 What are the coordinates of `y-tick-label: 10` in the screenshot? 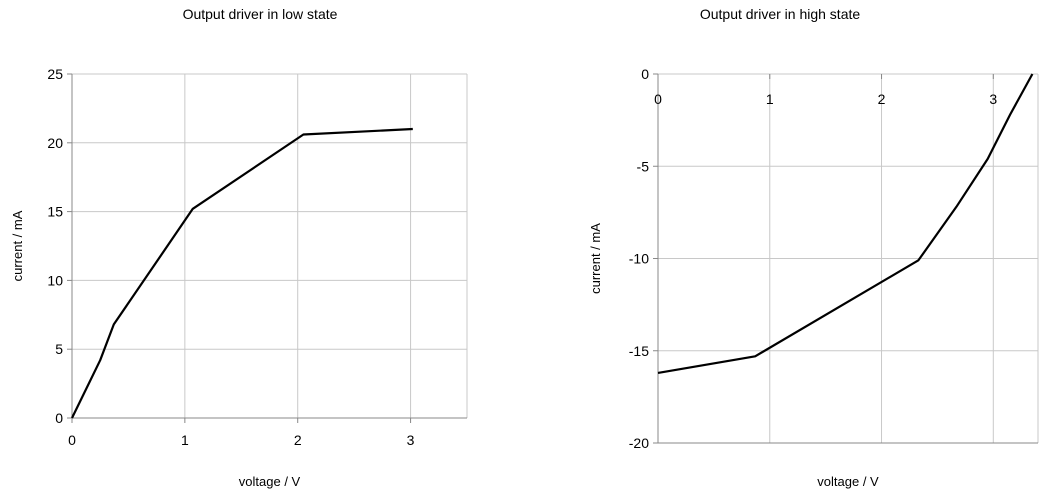 It's located at (55, 280).